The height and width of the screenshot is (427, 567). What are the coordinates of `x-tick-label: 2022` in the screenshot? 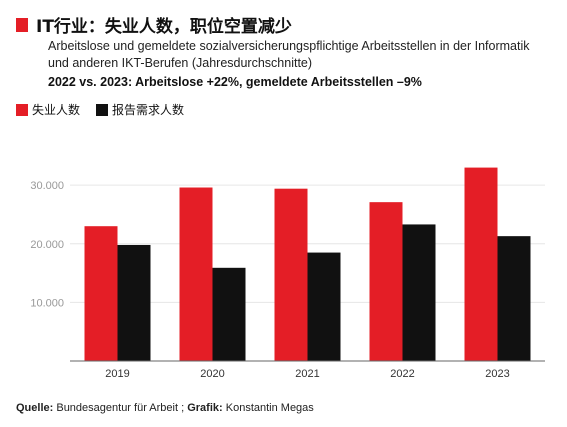 It's located at (402, 374).